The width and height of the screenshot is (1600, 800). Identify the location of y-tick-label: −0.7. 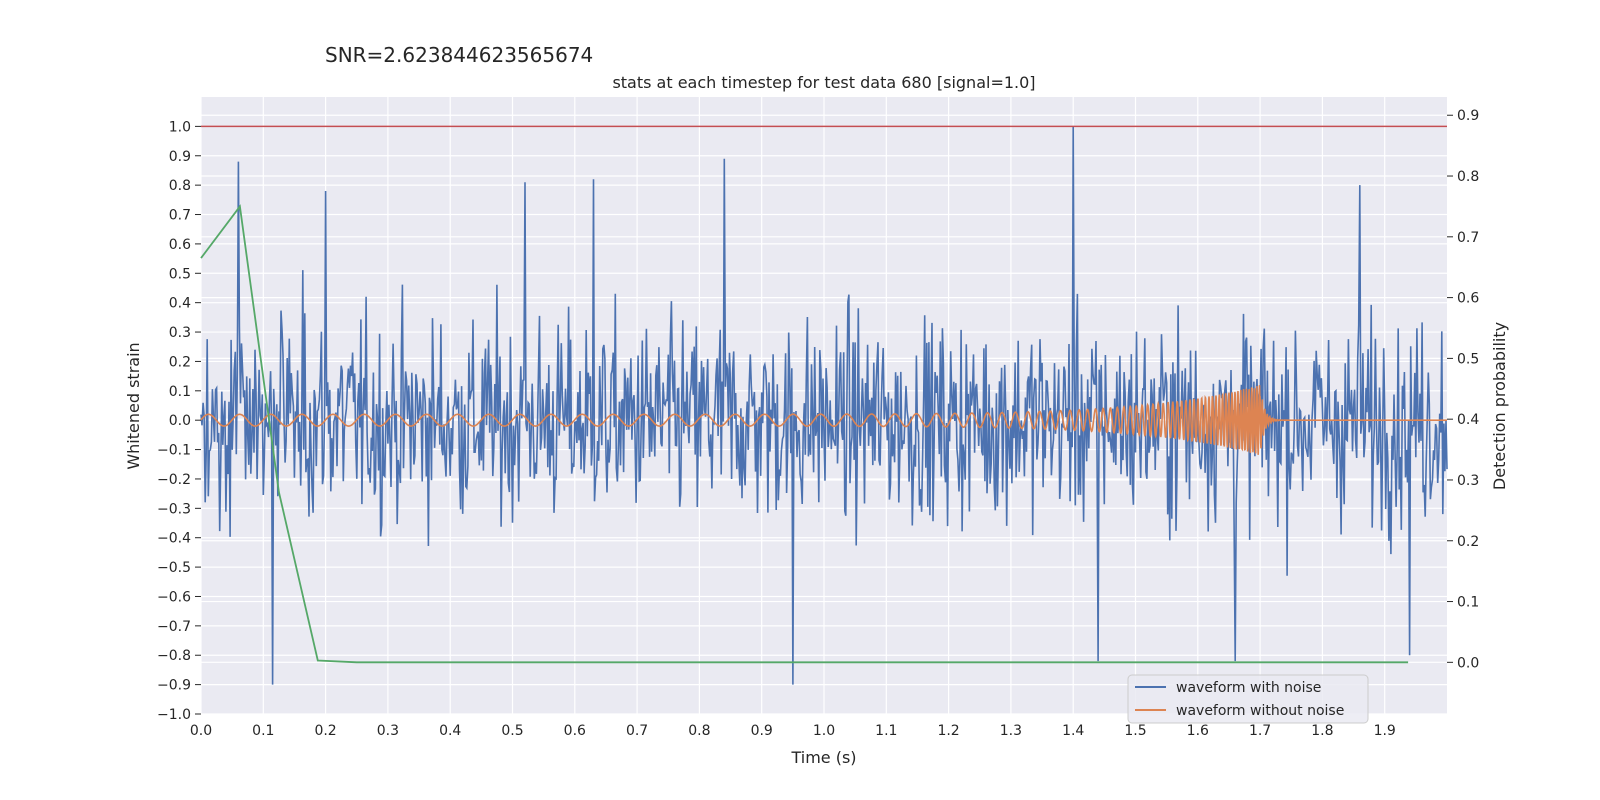
(174, 627).